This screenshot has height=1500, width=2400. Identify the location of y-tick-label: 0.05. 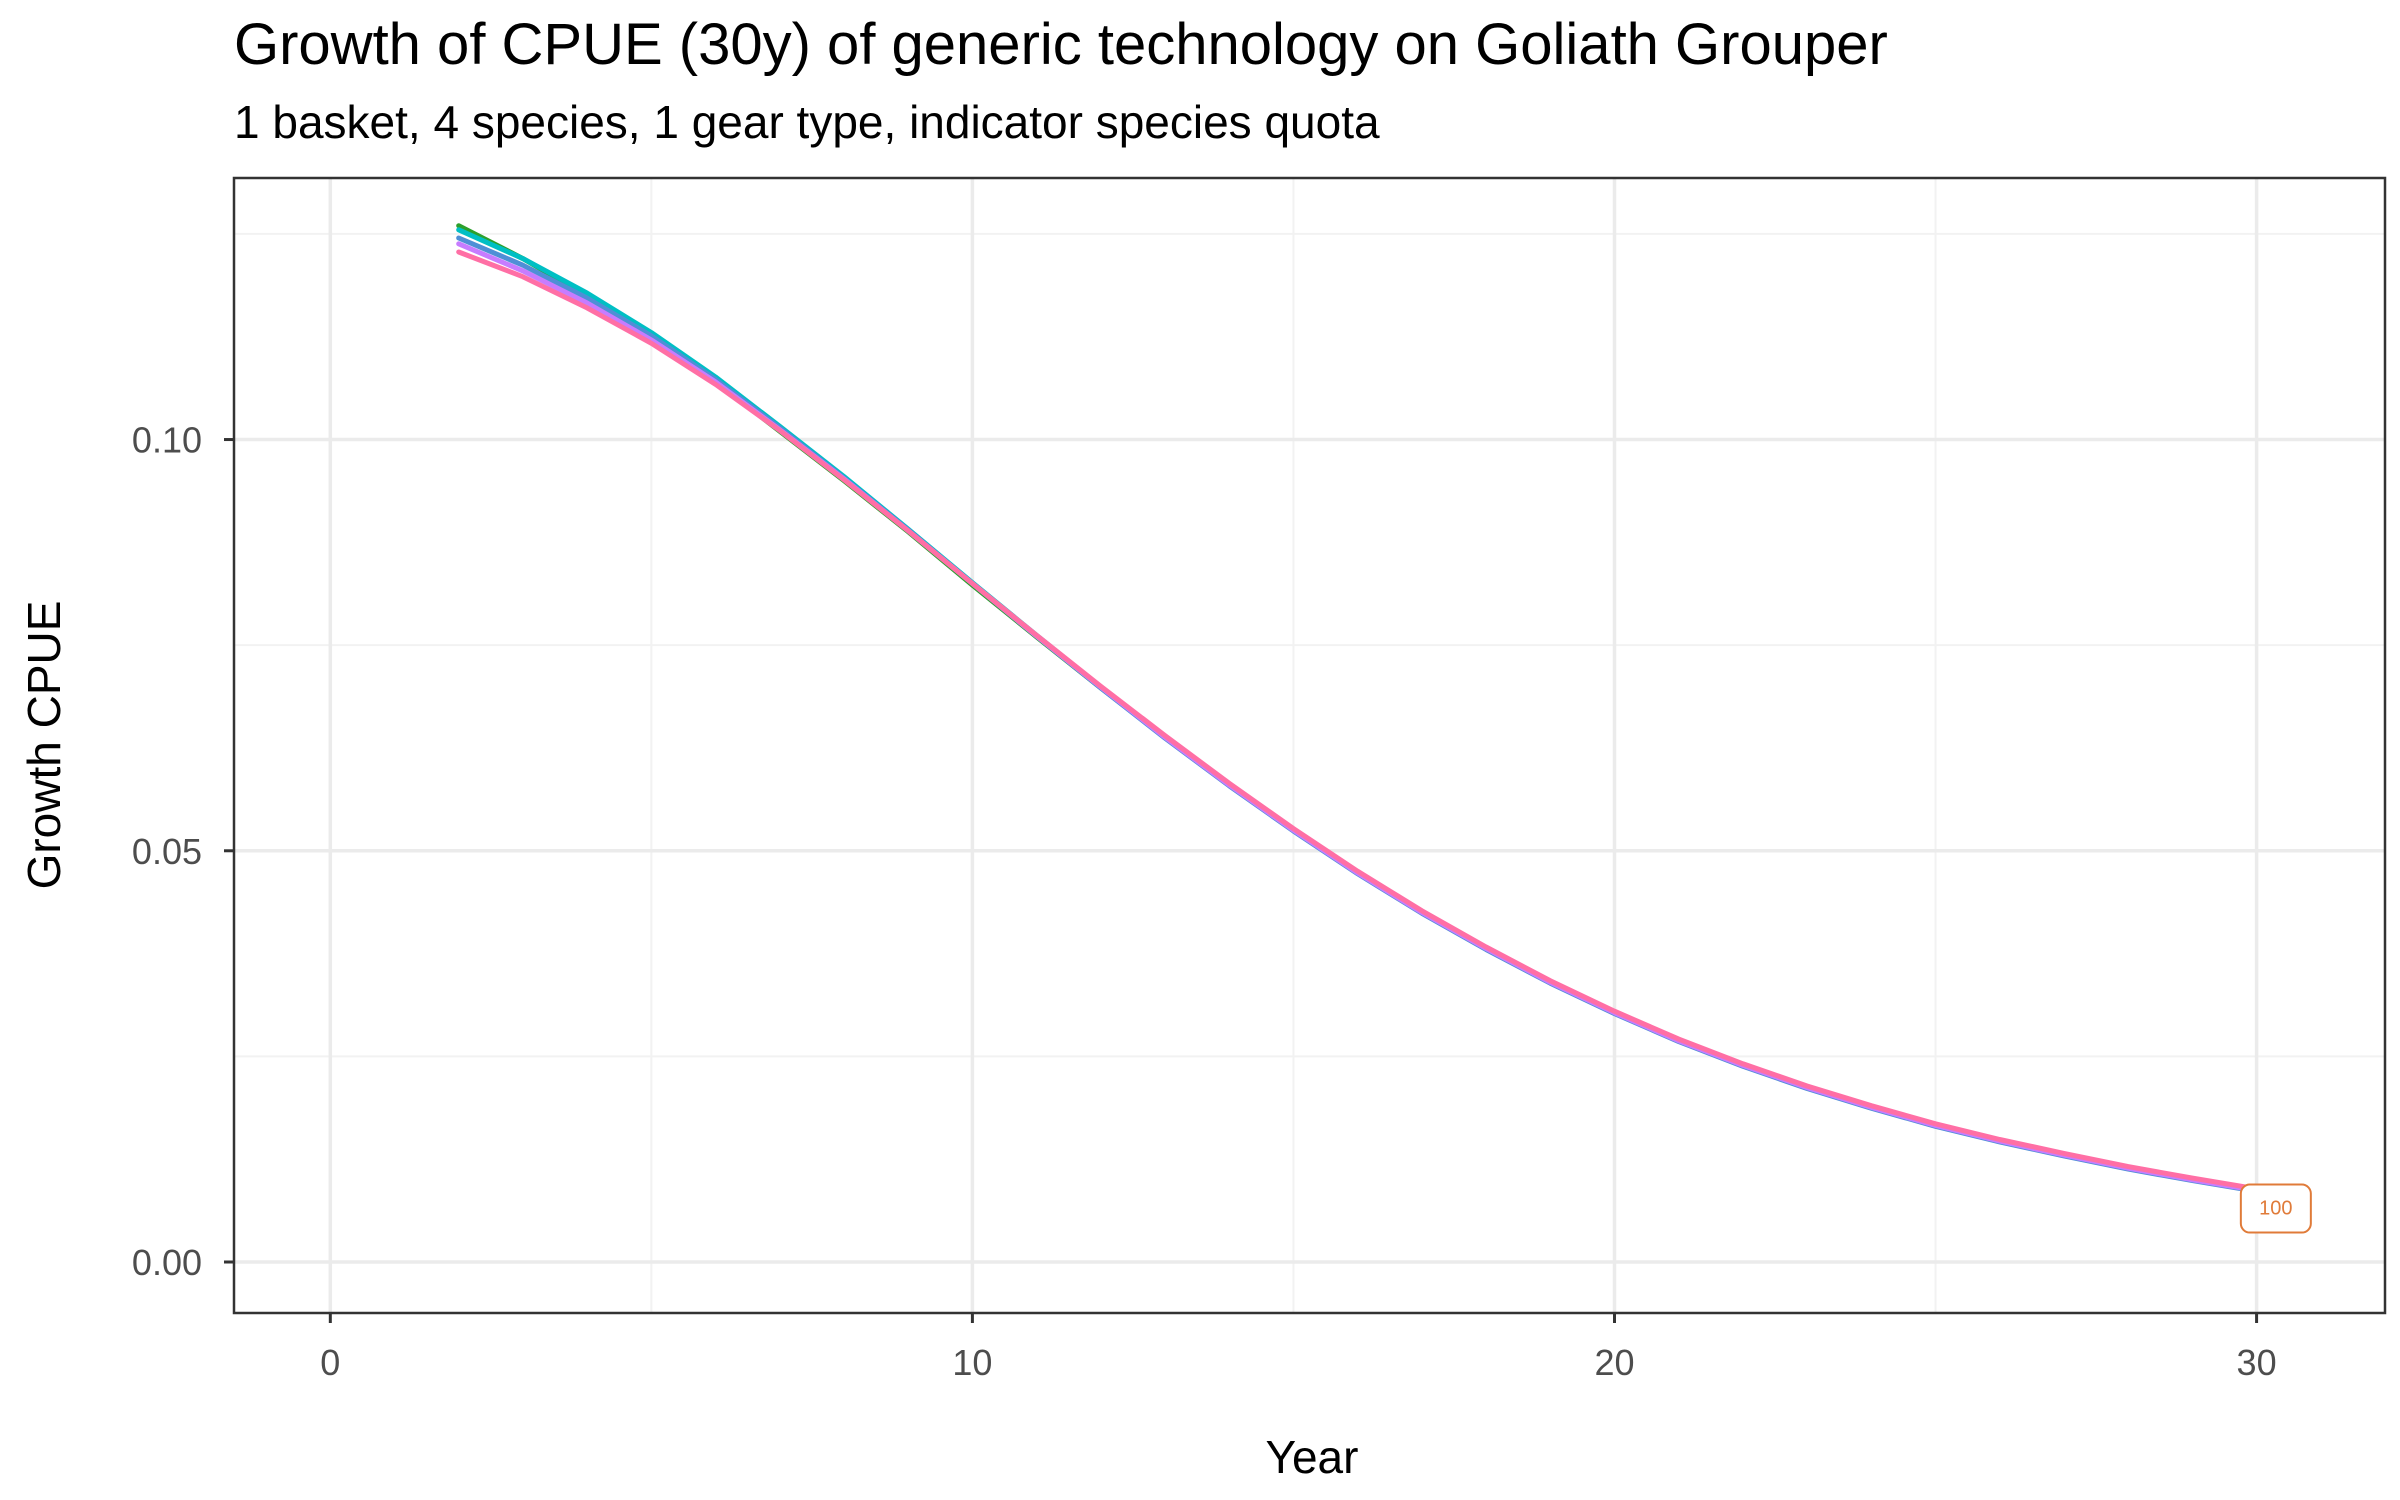
(167, 851).